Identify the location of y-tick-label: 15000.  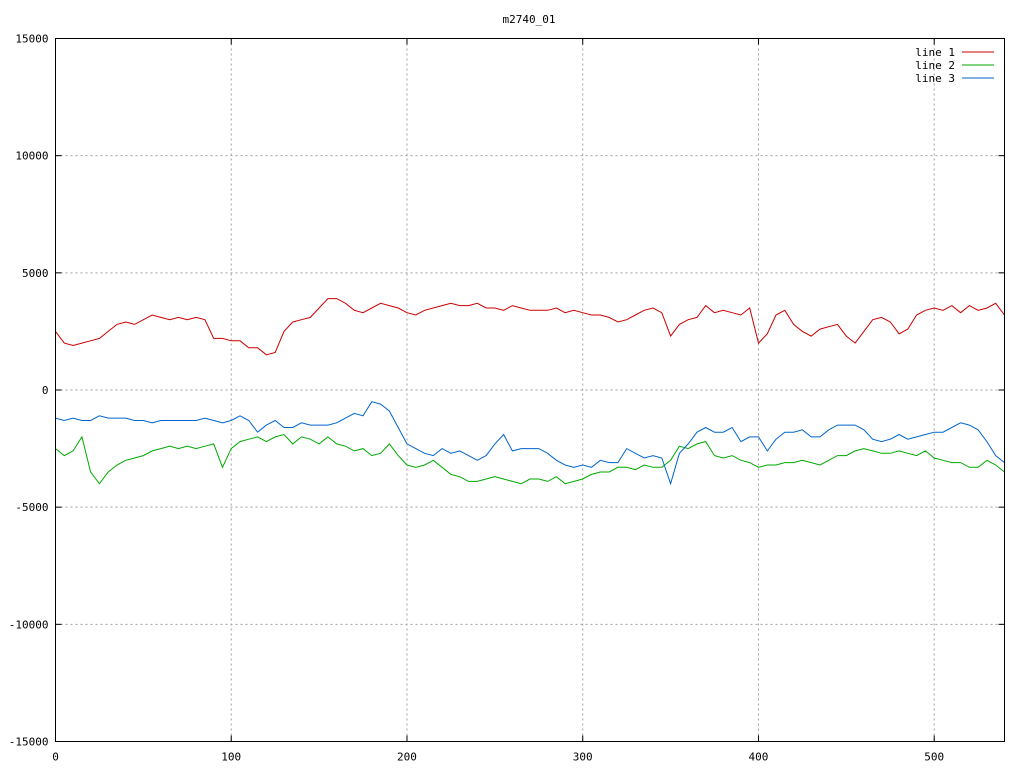
(31, 39).